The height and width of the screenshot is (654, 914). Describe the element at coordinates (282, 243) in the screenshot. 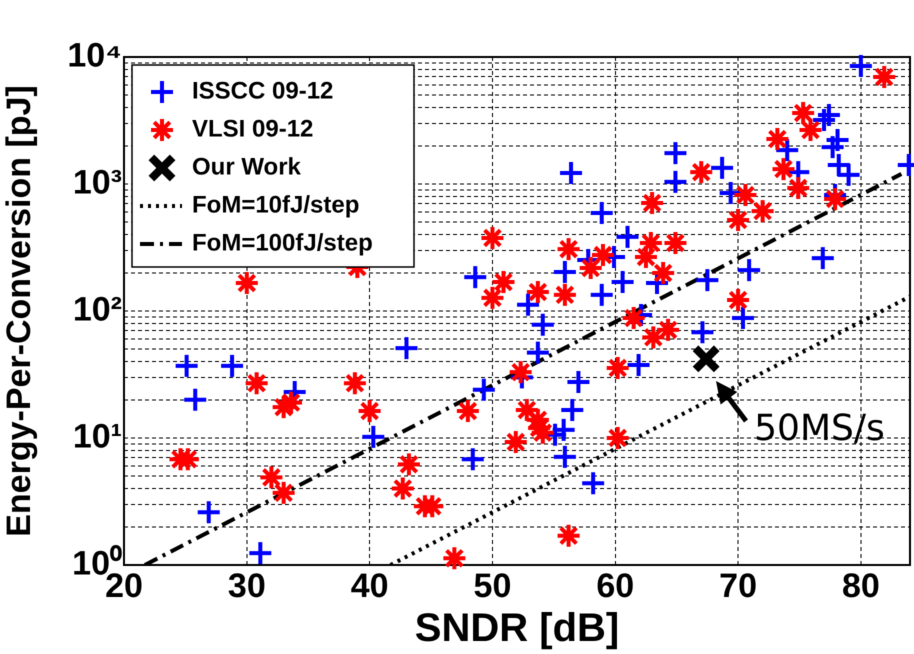

I see `legend-label: FoM=100fJ/step` at that location.